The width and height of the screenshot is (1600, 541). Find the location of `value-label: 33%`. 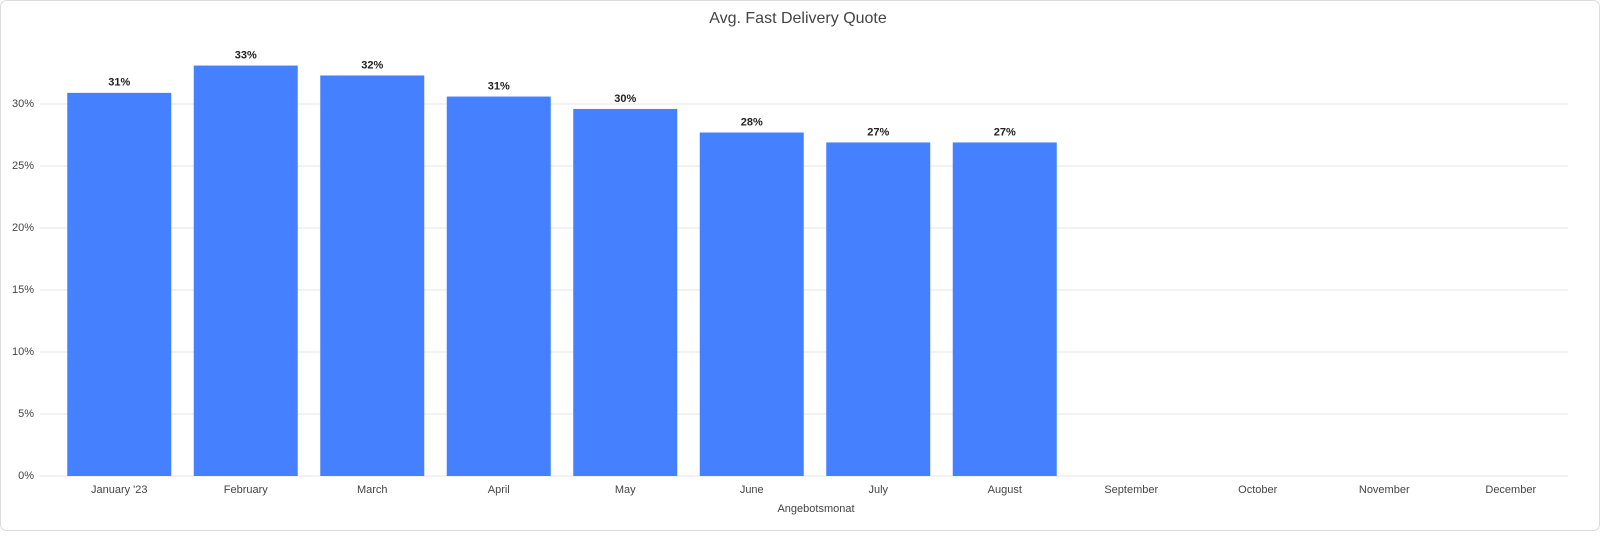

value-label: 33% is located at coordinates (246, 55).